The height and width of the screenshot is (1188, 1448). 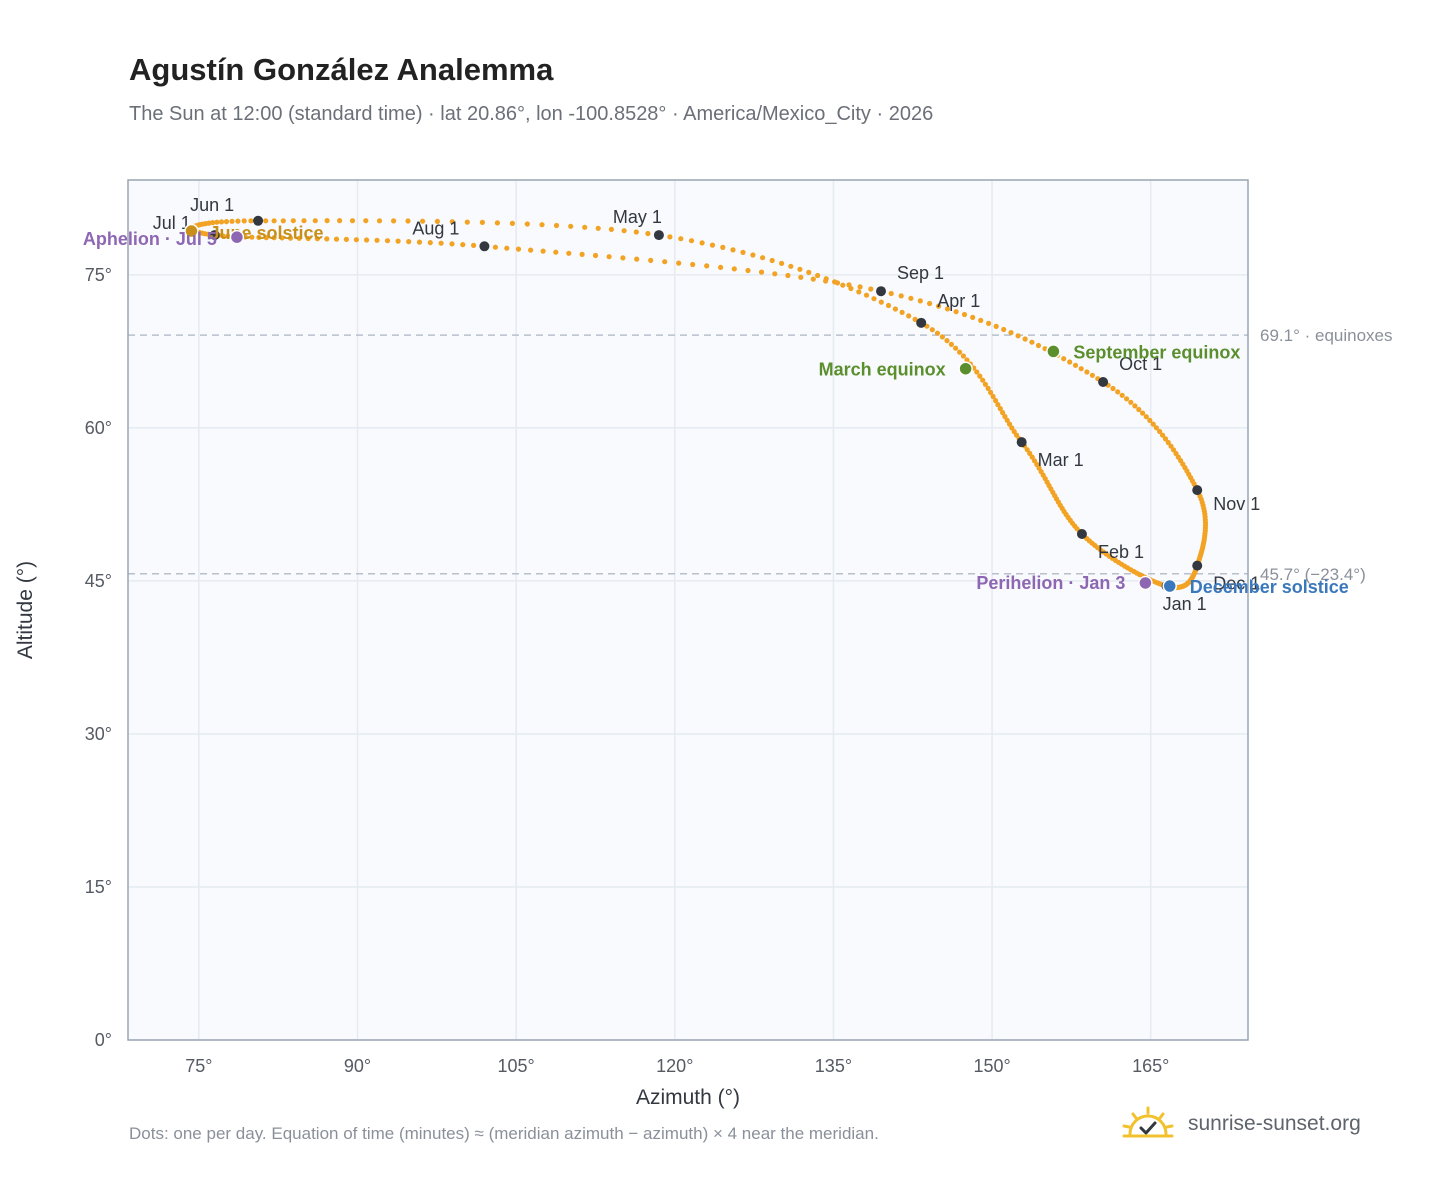 What do you see at coordinates (1313, 574) in the screenshot?
I see `reference-line-label: 45.7° (−23.4°)` at bounding box center [1313, 574].